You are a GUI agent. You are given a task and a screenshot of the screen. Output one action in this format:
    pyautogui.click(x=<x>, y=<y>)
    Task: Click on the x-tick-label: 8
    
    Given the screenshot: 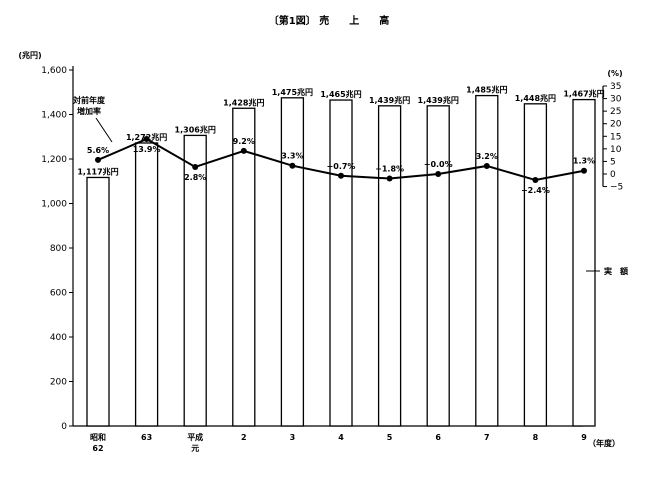 What is the action you would take?
    pyautogui.click(x=536, y=437)
    